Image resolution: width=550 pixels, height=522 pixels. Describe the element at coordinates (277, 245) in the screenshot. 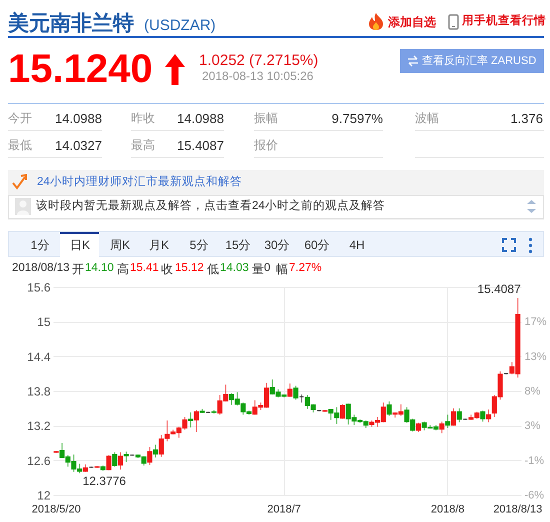

I see `text: 30分` at that location.